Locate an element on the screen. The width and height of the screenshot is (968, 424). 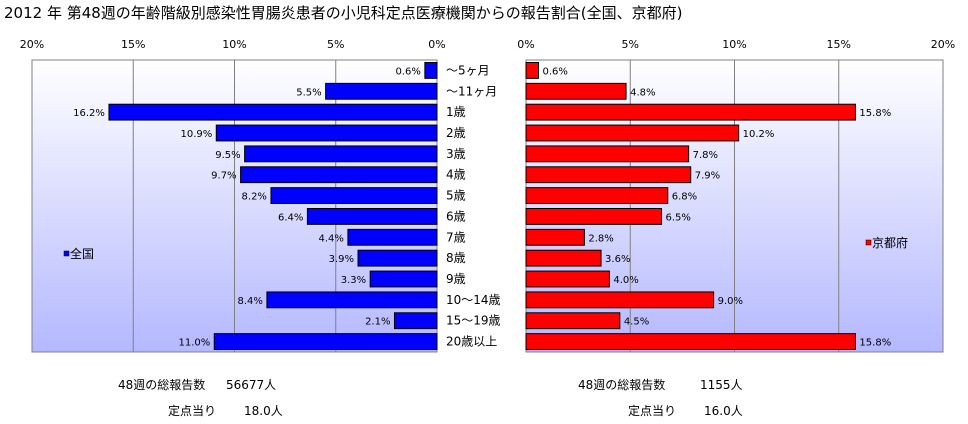
national-data-label: 10.9% is located at coordinates (196, 134).